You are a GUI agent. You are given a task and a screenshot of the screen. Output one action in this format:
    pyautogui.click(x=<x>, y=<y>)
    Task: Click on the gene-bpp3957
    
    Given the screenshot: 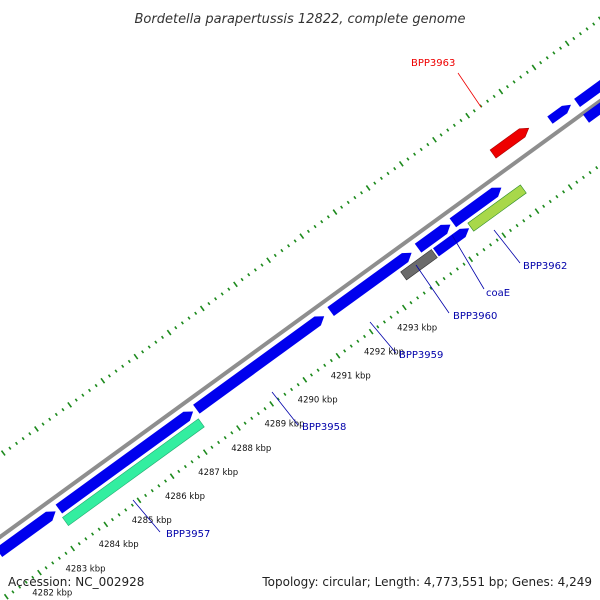 What is the action you would take?
    pyautogui.click(x=28, y=534)
    